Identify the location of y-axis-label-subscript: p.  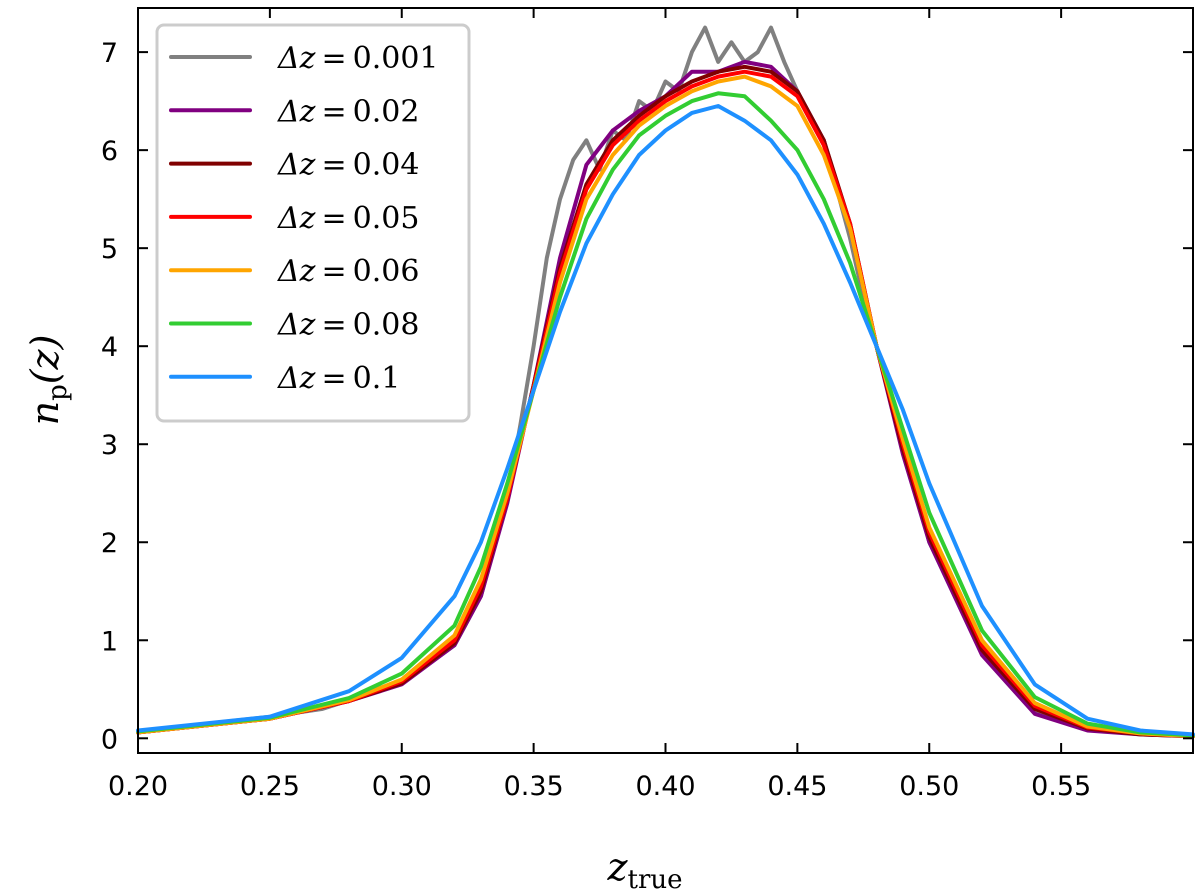
(58, 392).